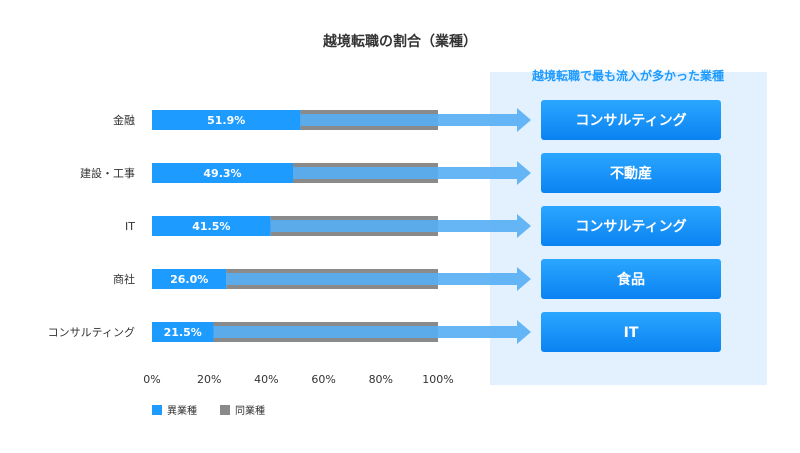 The image size is (800, 453). What do you see at coordinates (130, 226) in the screenshot?
I see `category-label: IT` at bounding box center [130, 226].